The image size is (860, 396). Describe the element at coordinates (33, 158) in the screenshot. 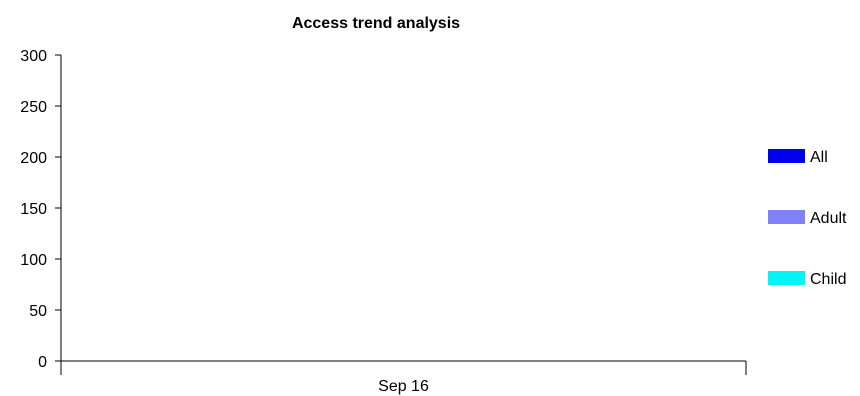

I see `y-tick-label: 200` at that location.